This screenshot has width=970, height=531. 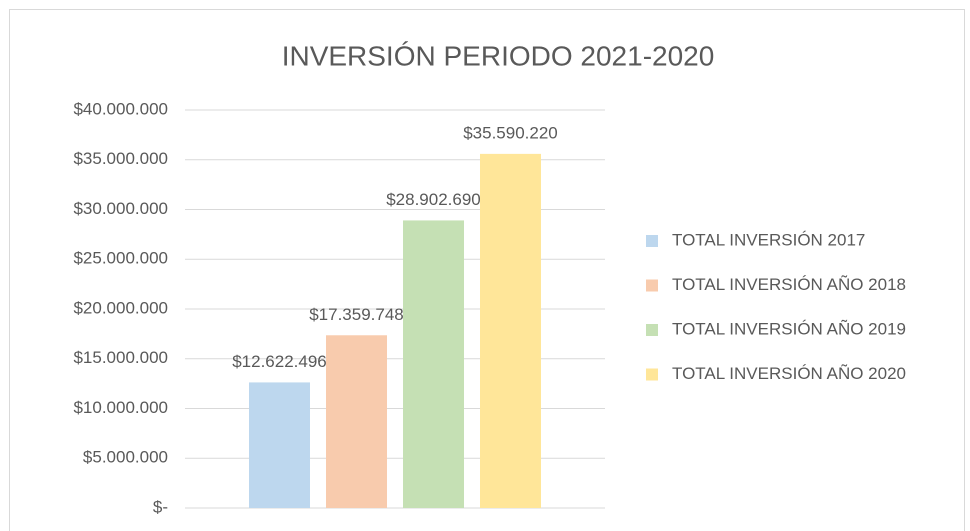 I want to click on y-tick-label: $30.000.000, so click(x=120, y=208).